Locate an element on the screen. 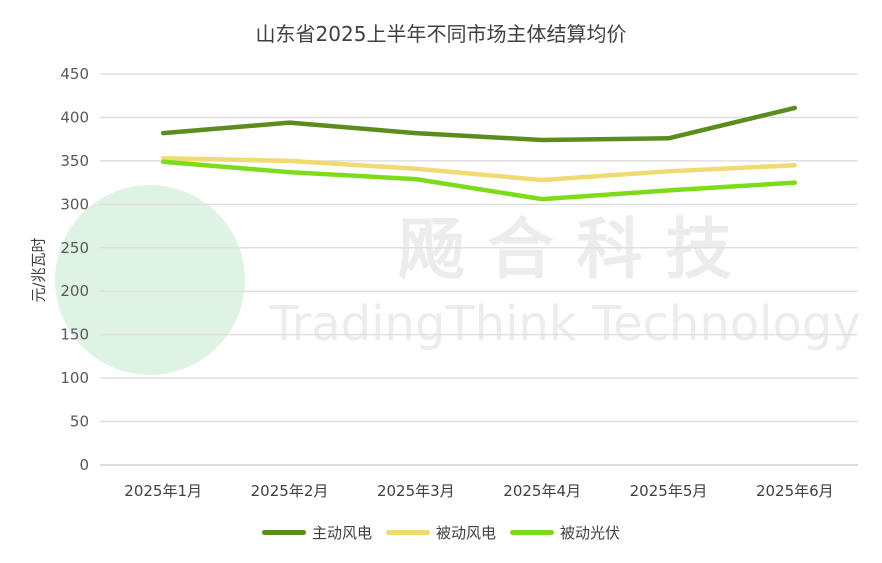 This screenshot has height=563, width=882. y-tick-label: 150 is located at coordinates (74, 335).